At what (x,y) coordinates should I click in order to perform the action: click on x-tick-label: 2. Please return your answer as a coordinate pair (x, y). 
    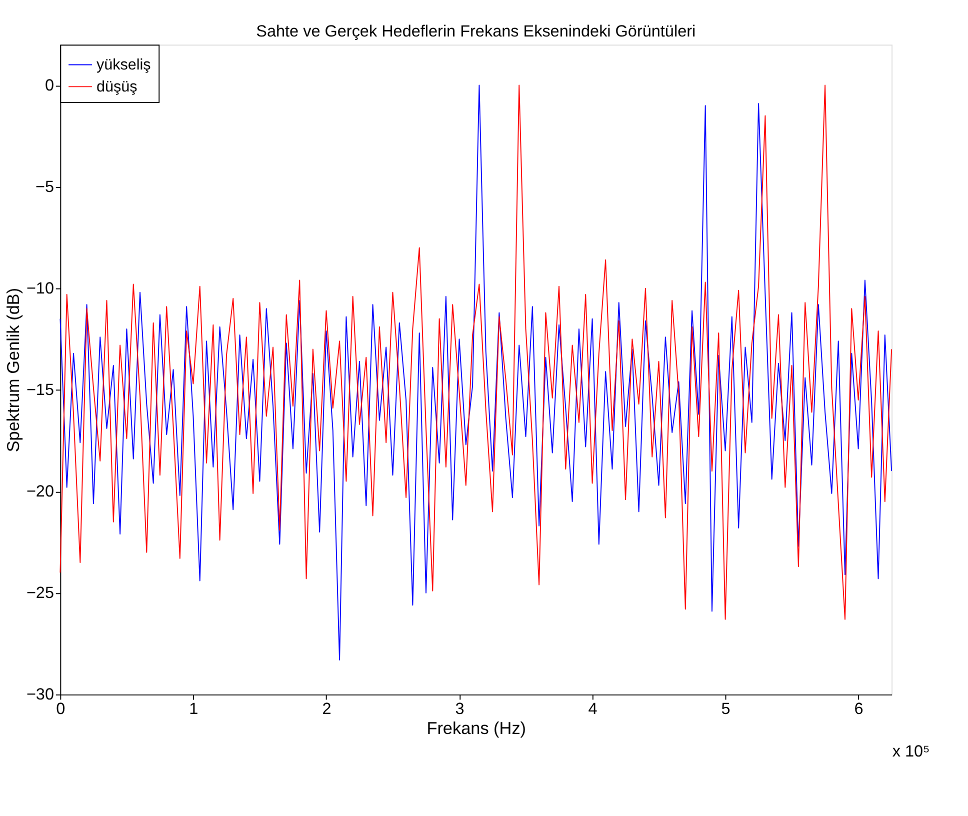
    Looking at the image, I should click on (327, 709).